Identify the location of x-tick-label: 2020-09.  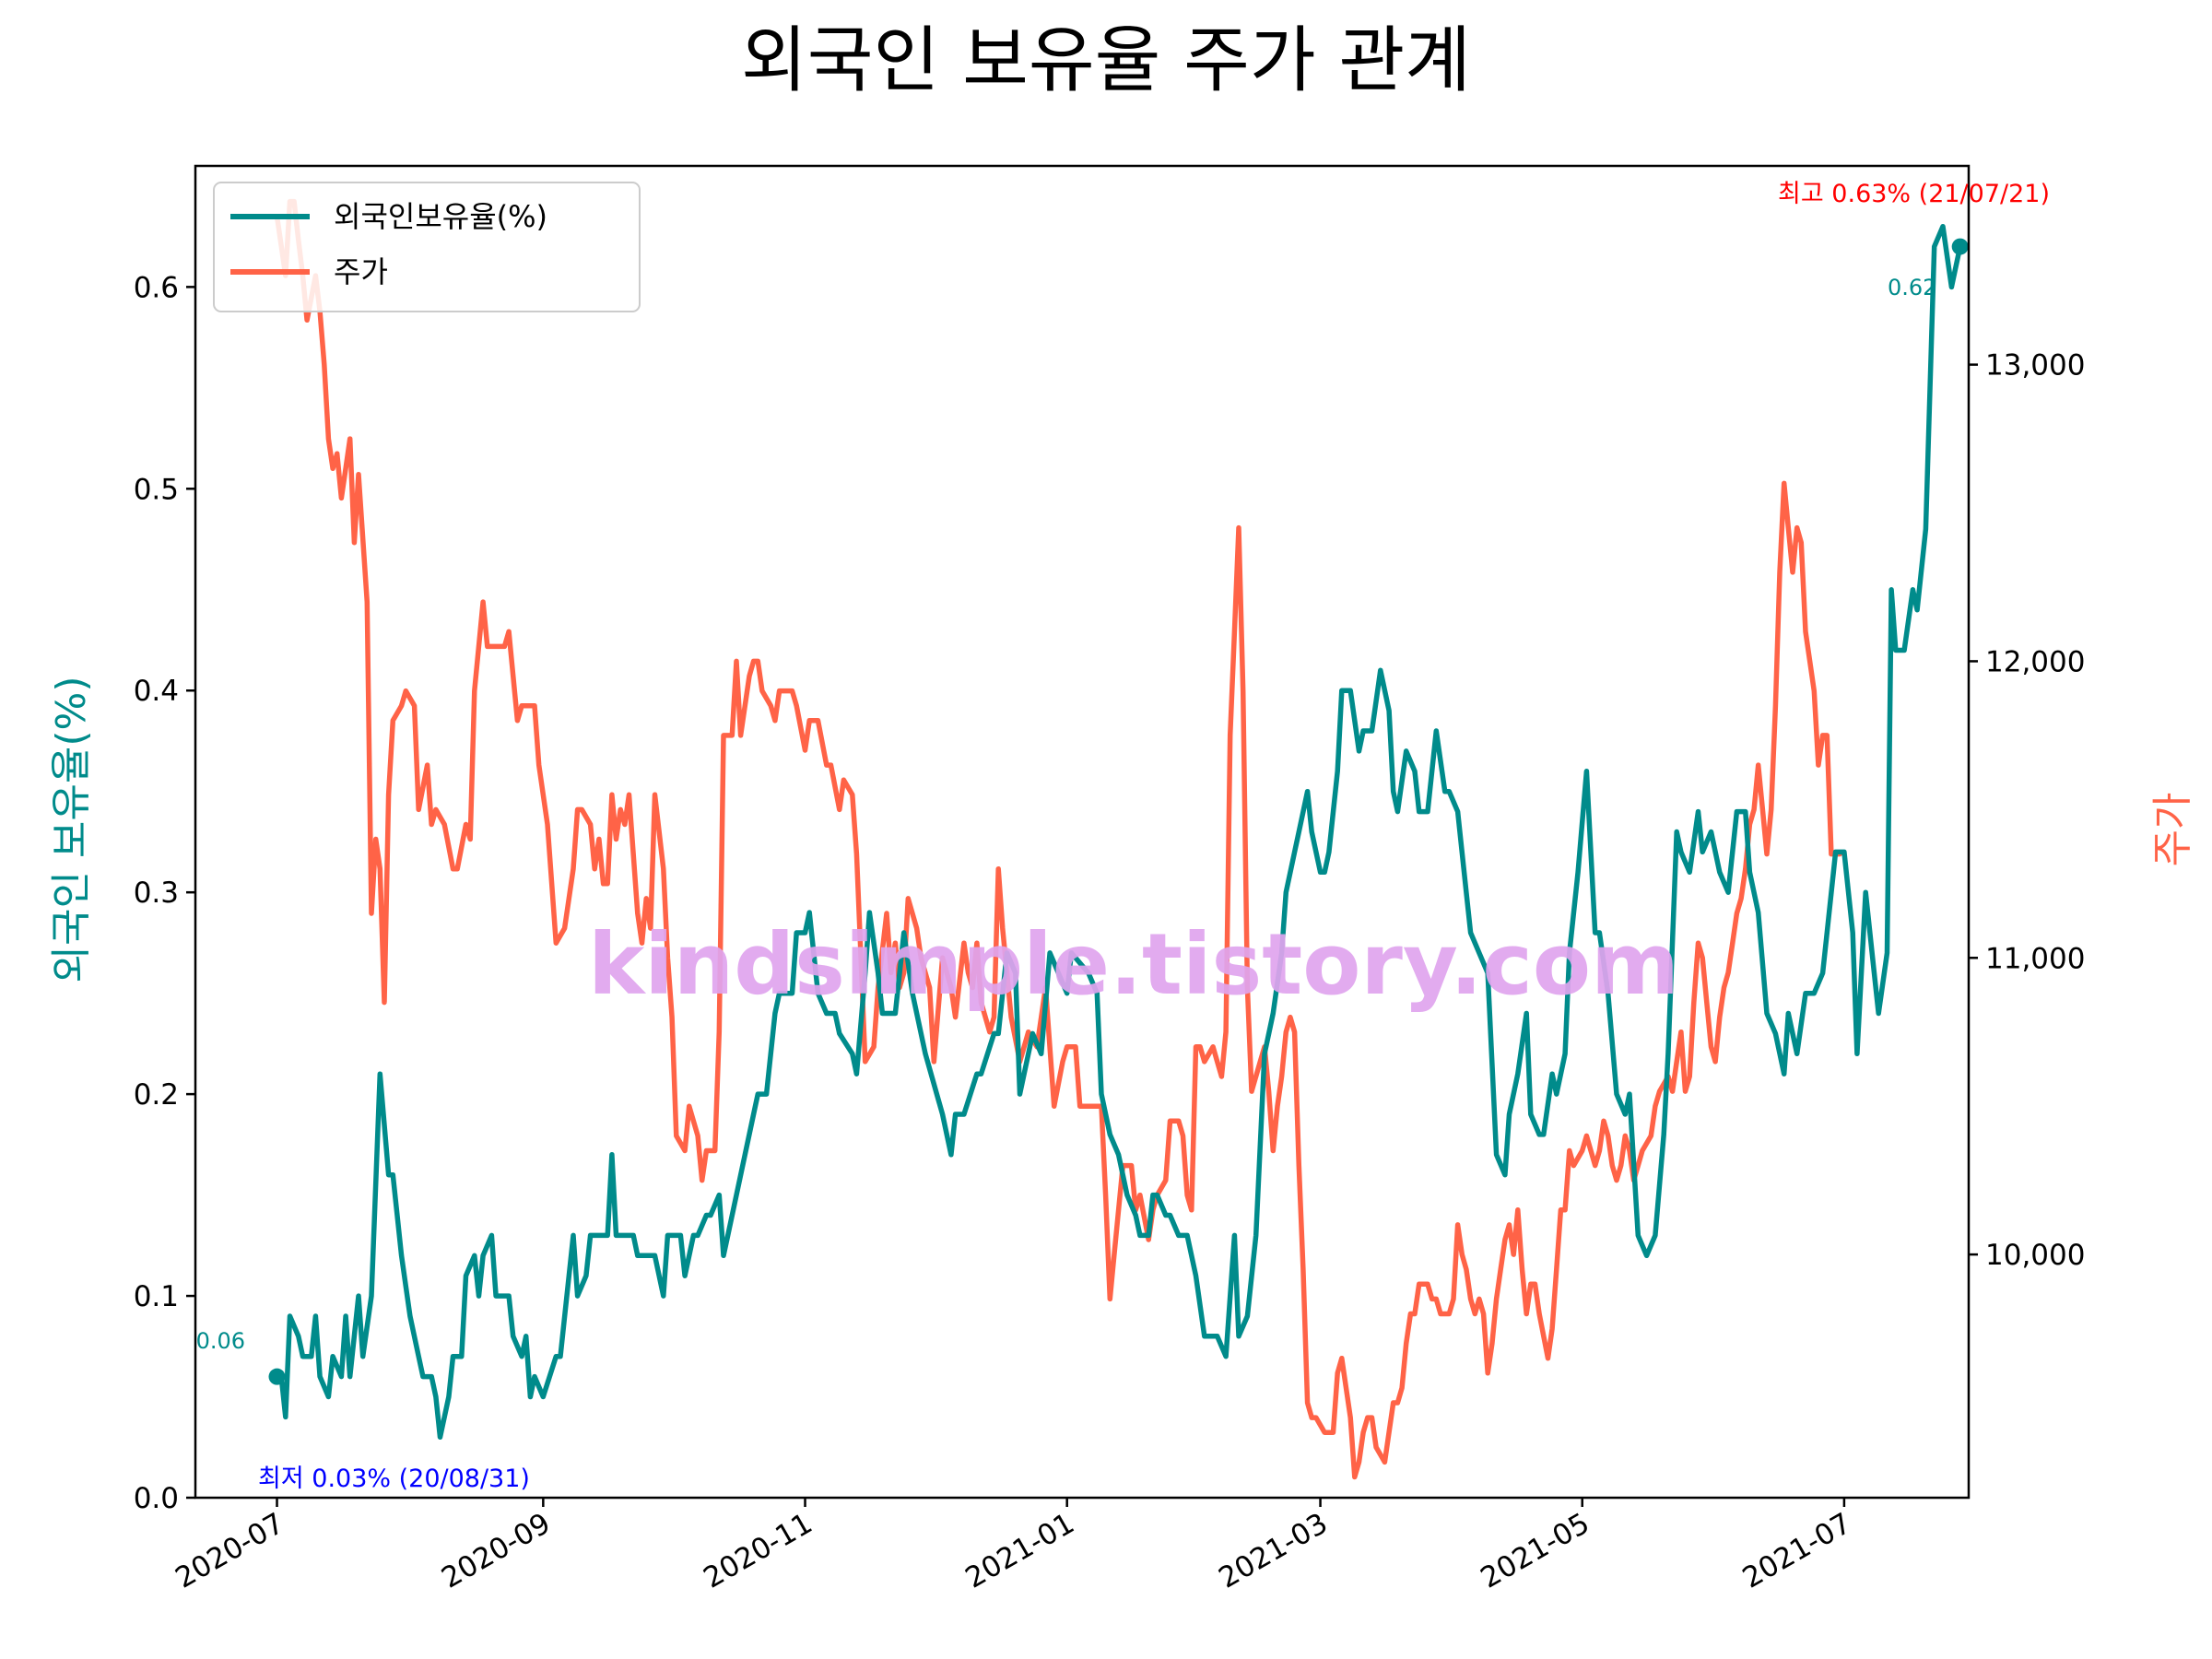
(496, 1551).